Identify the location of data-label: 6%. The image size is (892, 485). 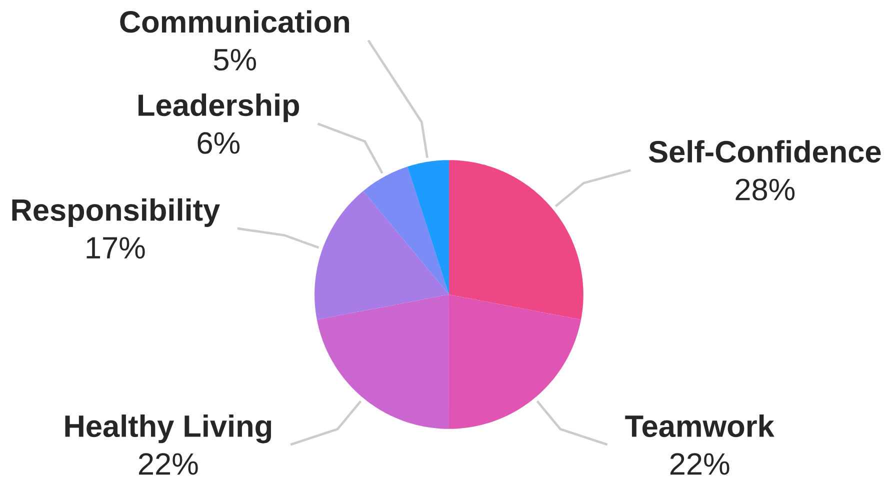
(219, 143).